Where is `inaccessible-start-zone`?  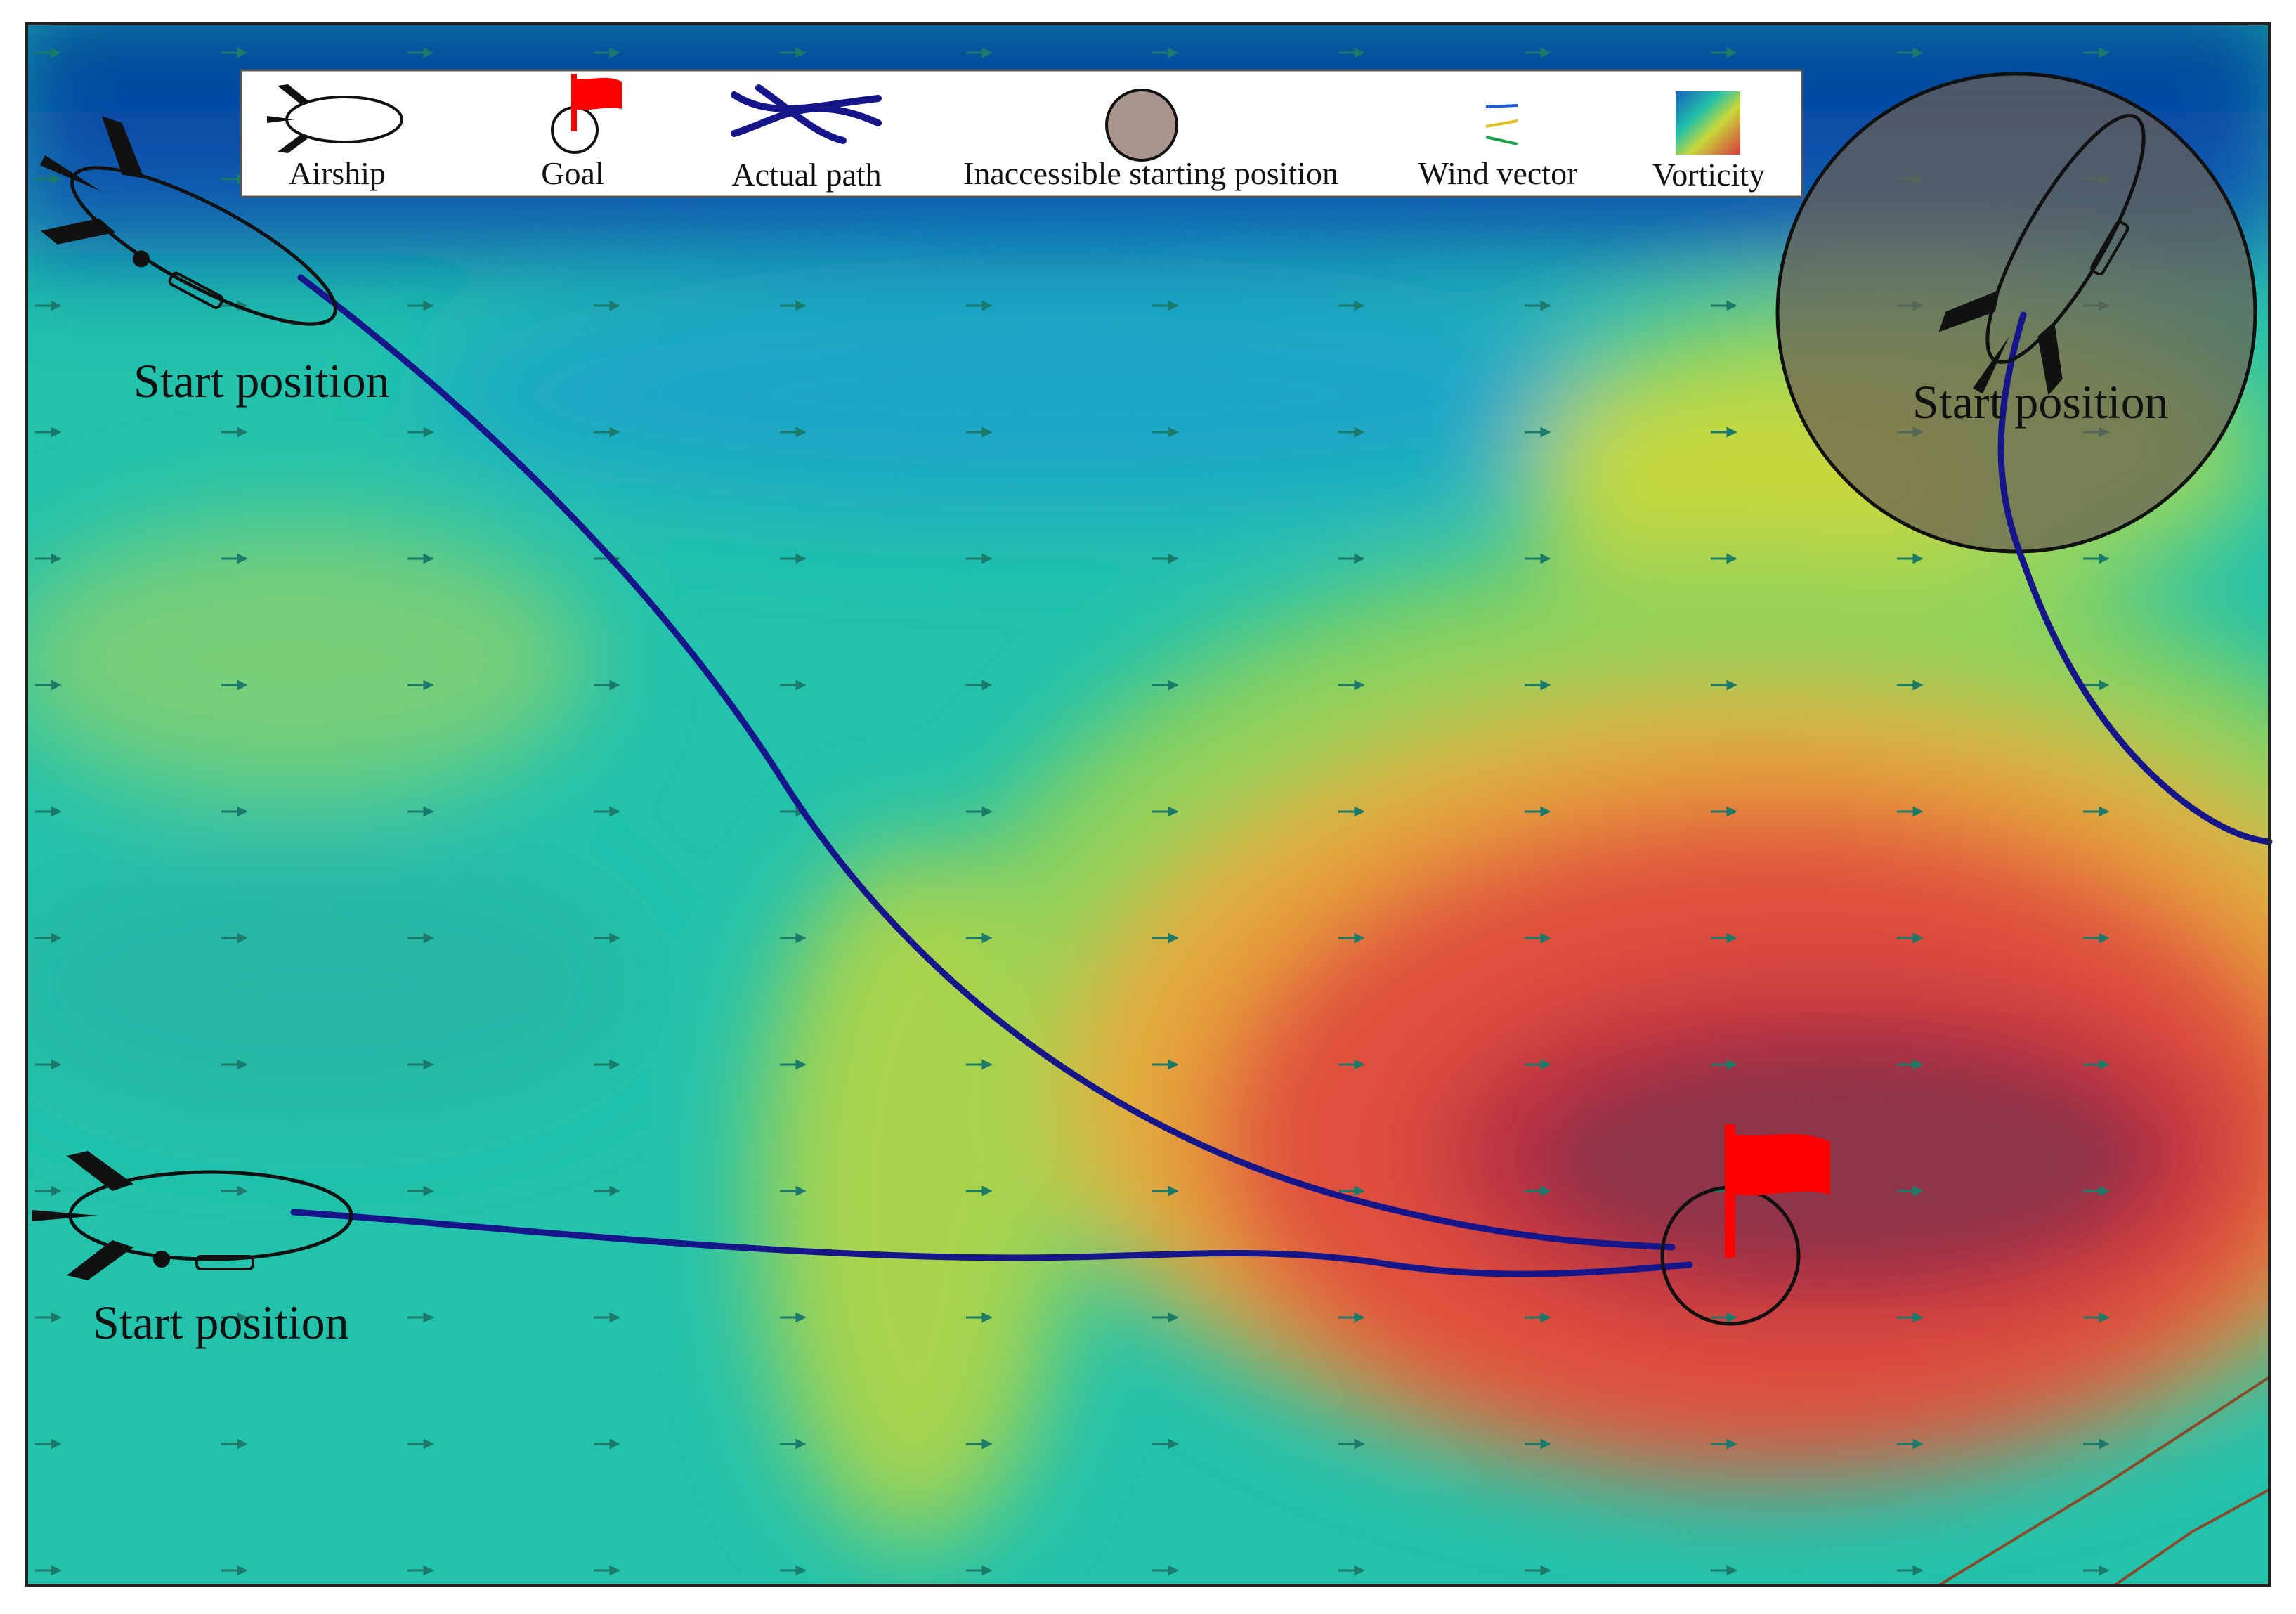
inaccessible-start-zone is located at coordinates (2016, 313).